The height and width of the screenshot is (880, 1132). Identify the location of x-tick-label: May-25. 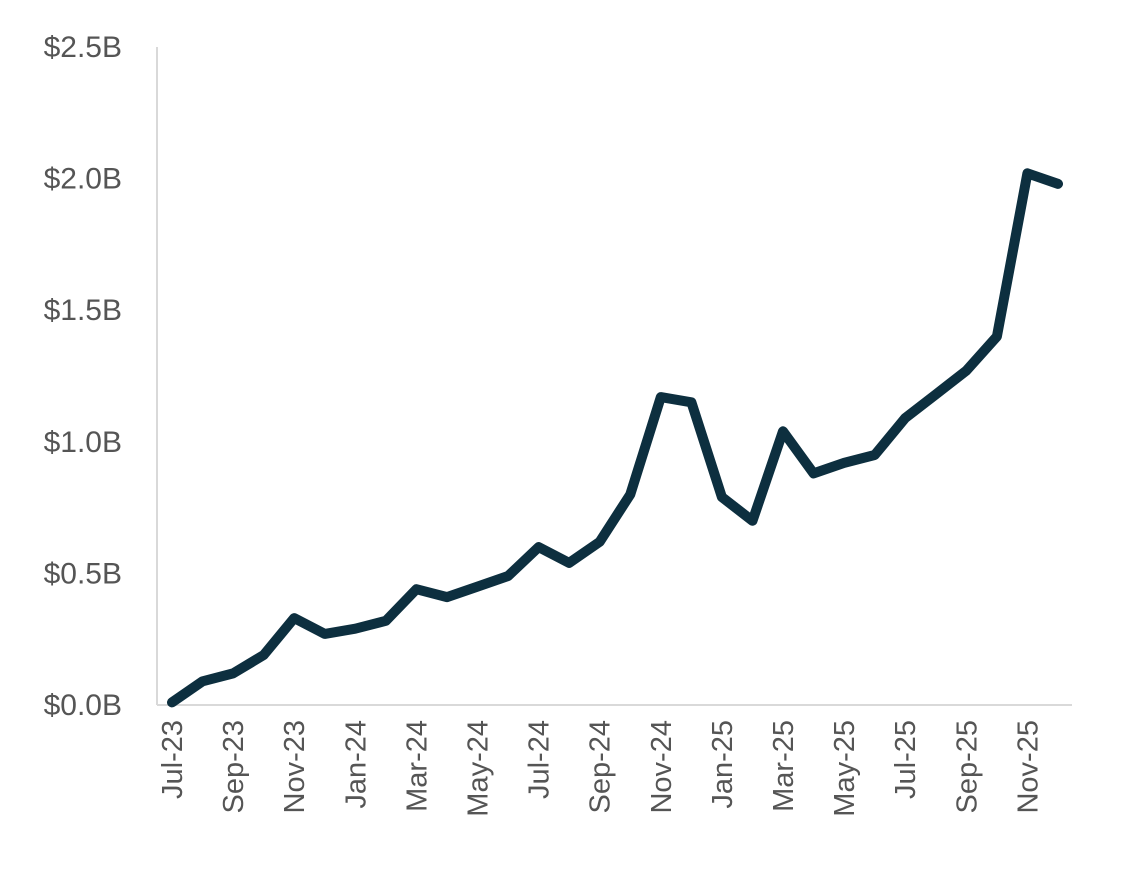
(845, 768).